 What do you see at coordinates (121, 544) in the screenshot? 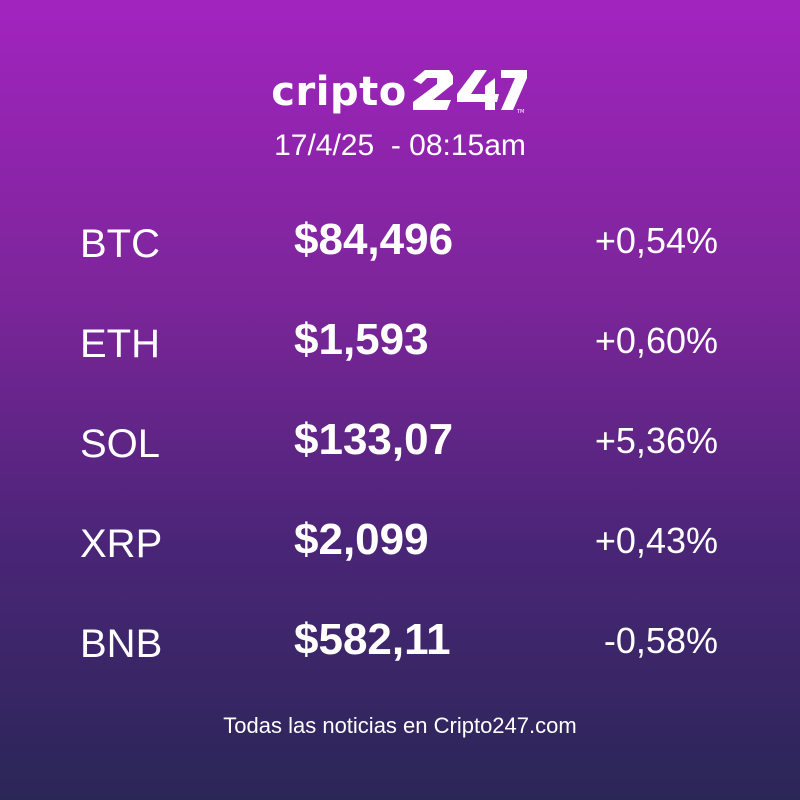
I see `quote-symbol: XRP` at bounding box center [121, 544].